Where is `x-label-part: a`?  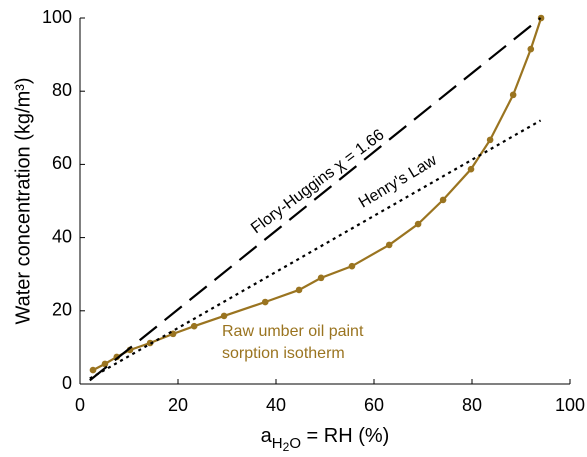 x-label-part: a is located at coordinates (267, 436).